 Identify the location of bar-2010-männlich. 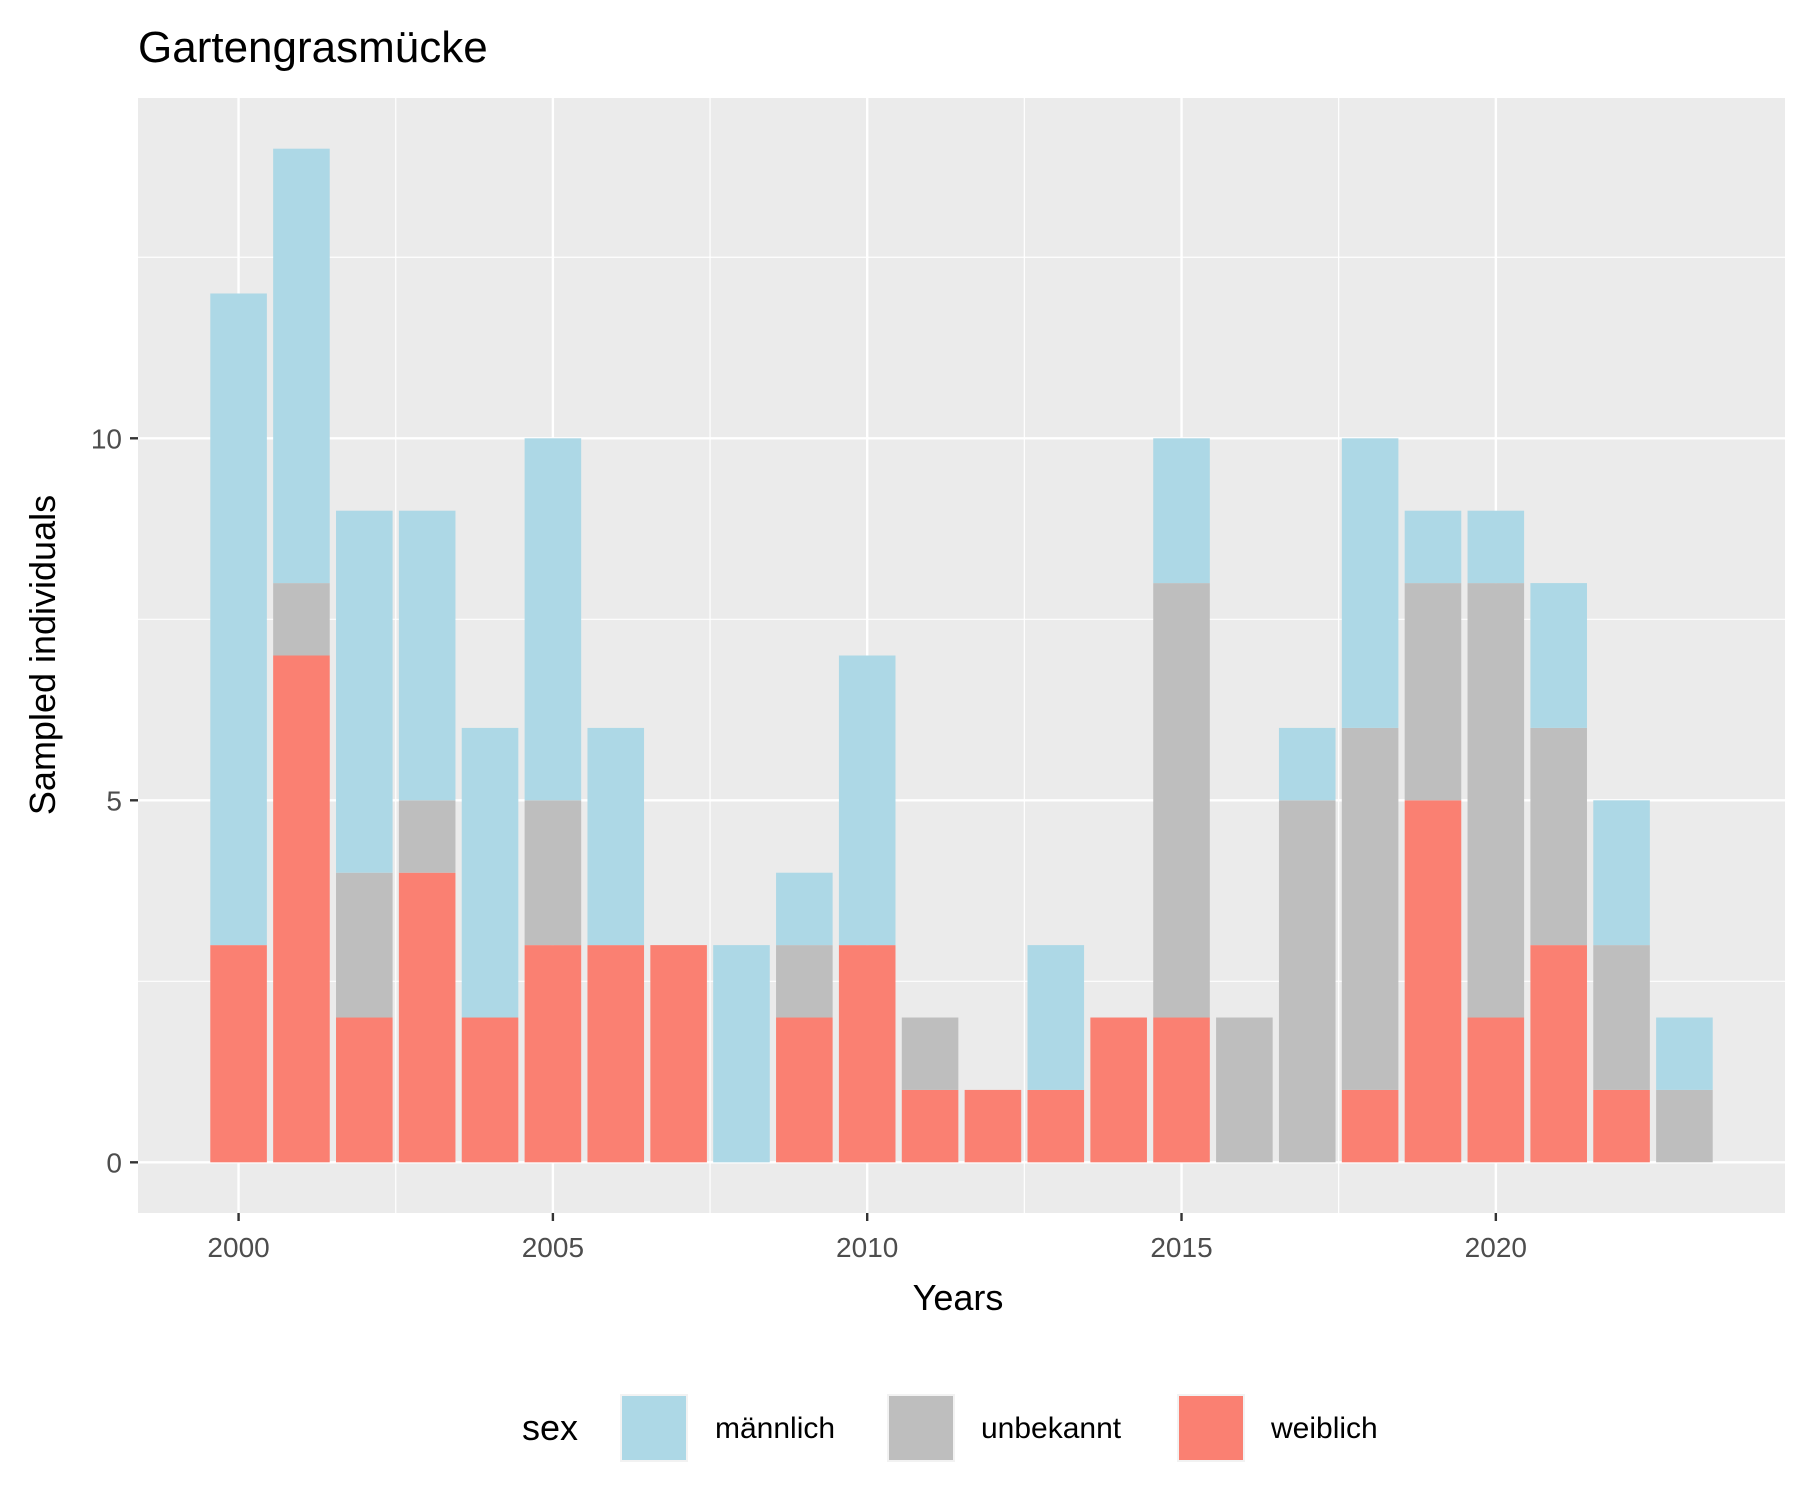
(867, 800).